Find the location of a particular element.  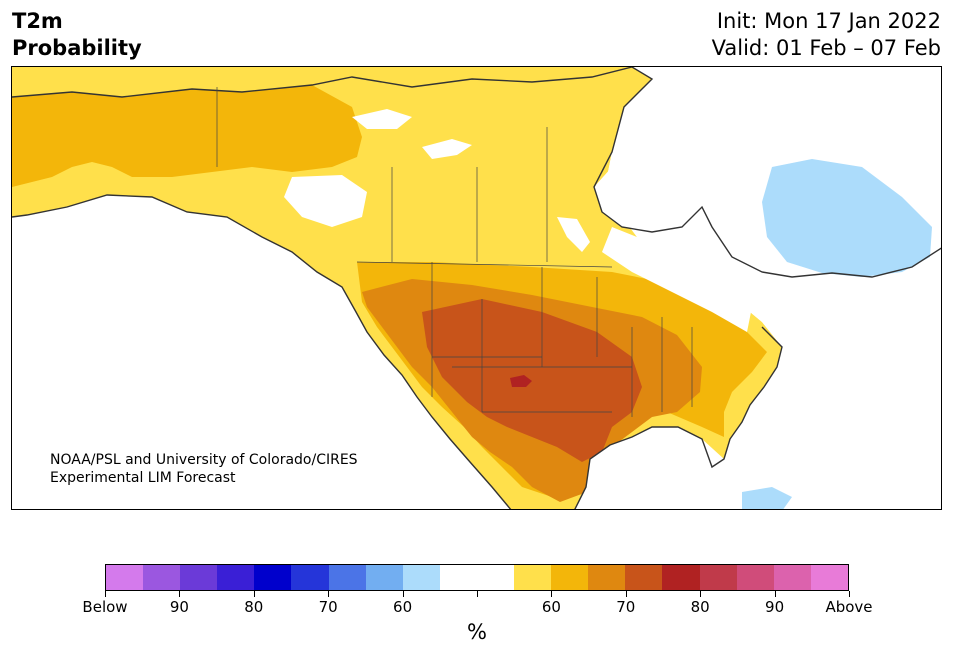

valid-dates: Valid: 01 Feb – 07 Feb is located at coordinates (826, 48).